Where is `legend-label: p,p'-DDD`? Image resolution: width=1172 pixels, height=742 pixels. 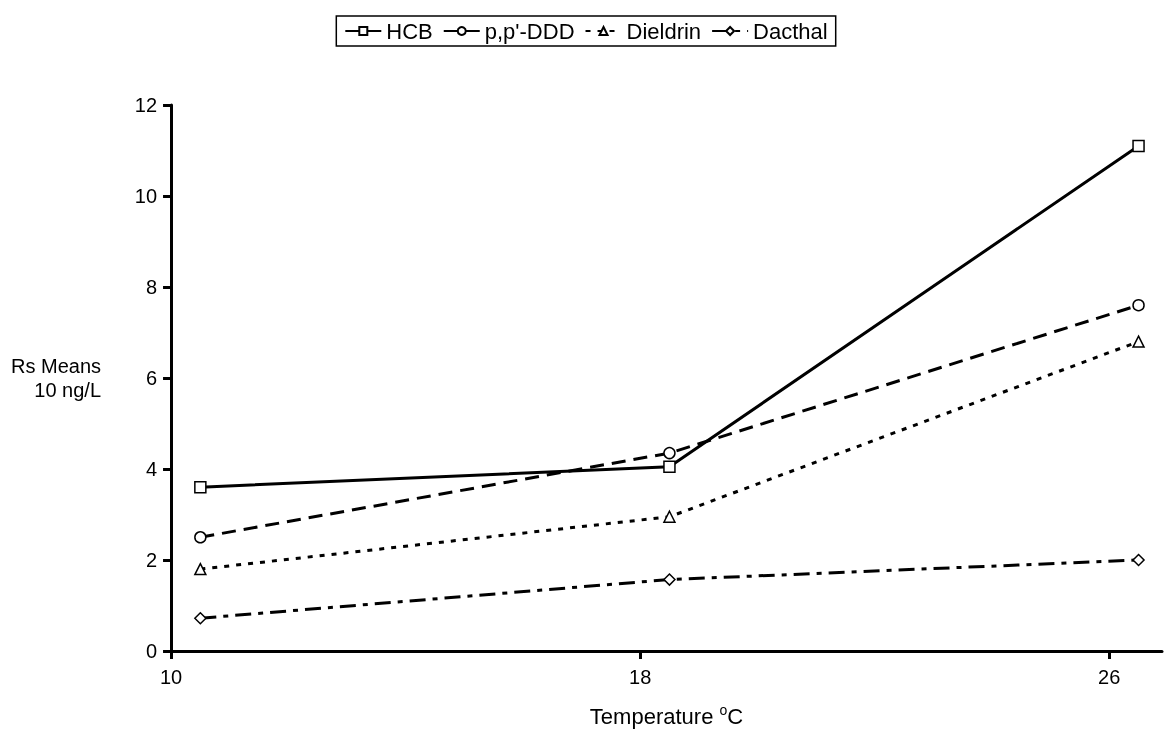 legend-label: p,p'-DDD is located at coordinates (529, 31).